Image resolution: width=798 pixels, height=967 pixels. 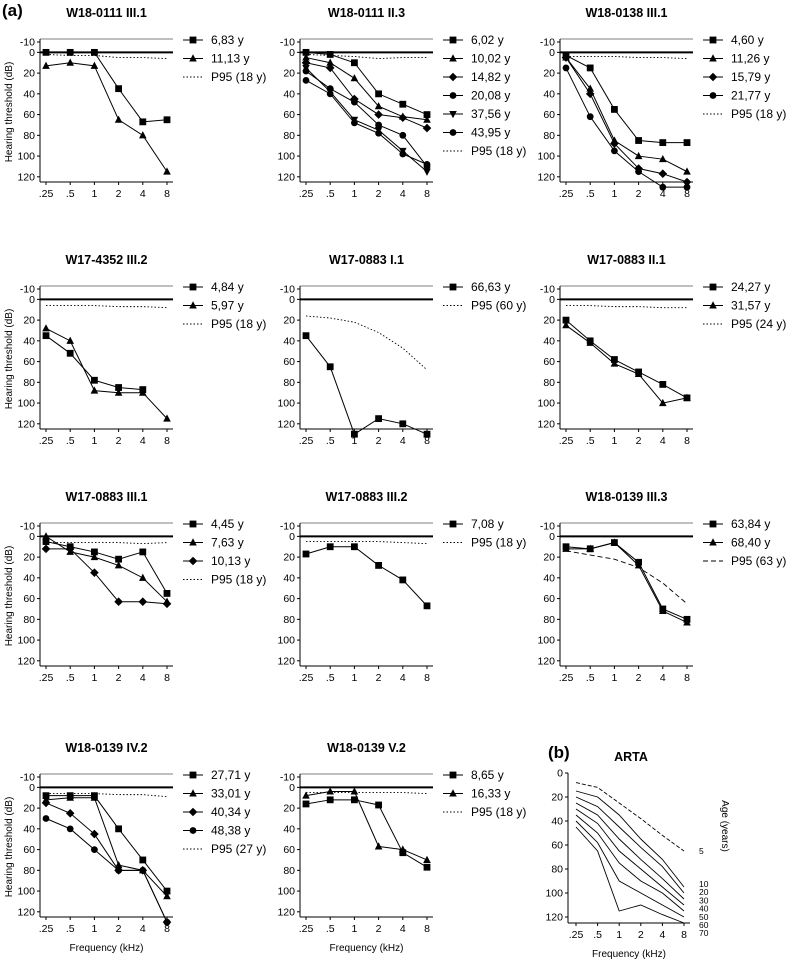 I want to click on legend-label: 27,71 y, so click(x=230, y=775).